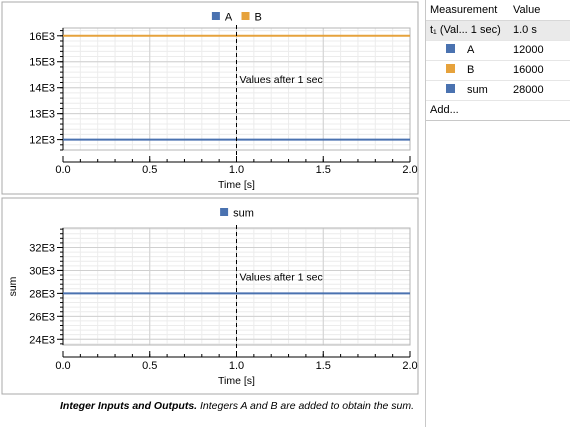 The height and width of the screenshot is (427, 570). I want to click on chart2-y-tick-label: 28E3, so click(42, 294).